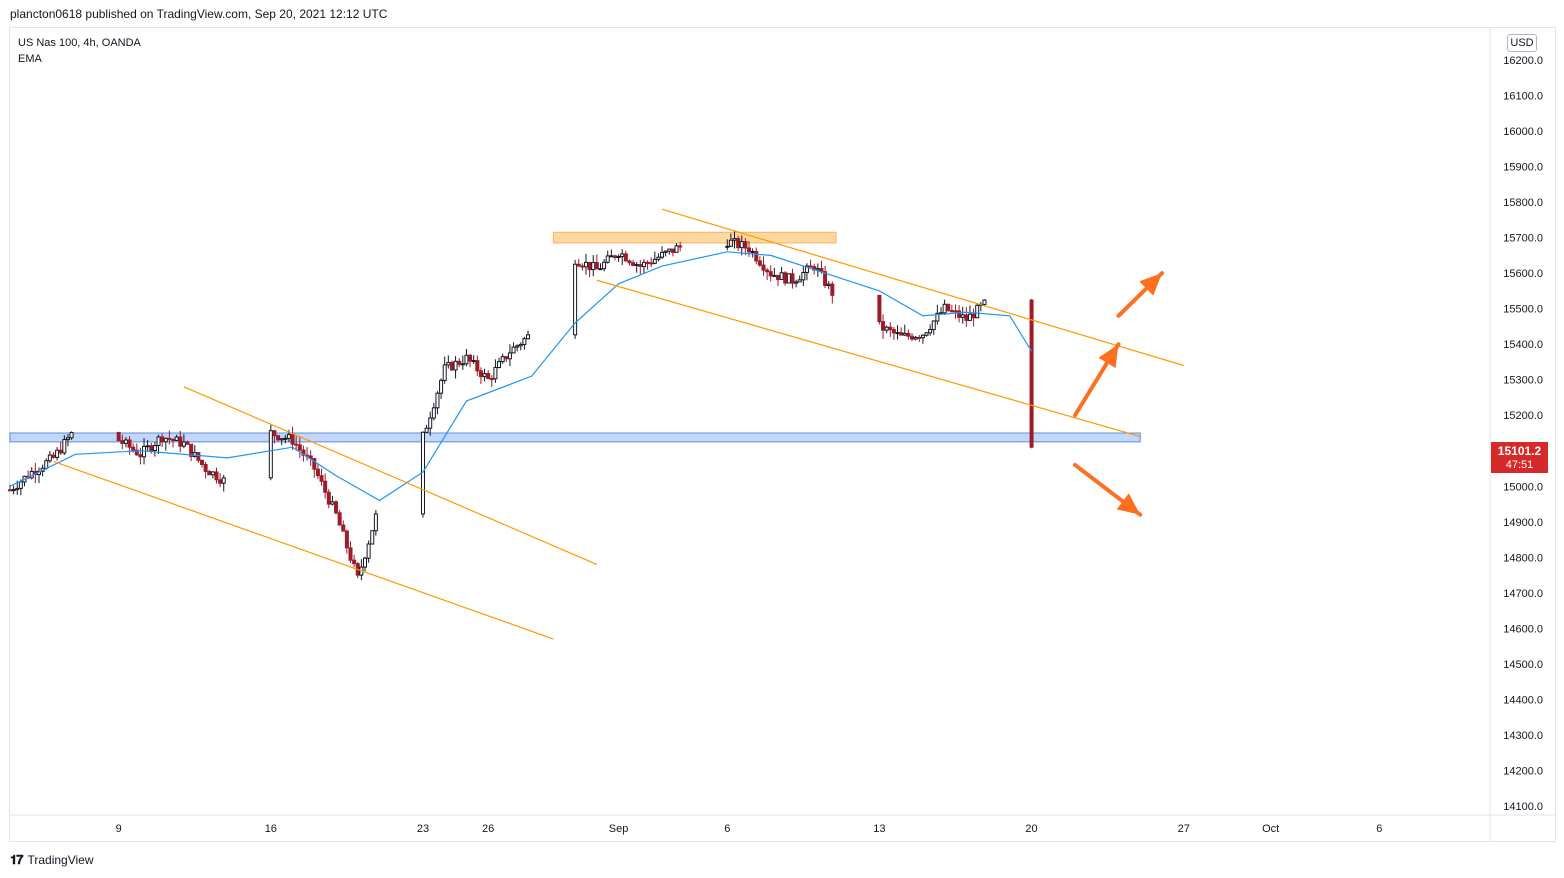 Image resolution: width=1564 pixels, height=878 pixels. Describe the element at coordinates (1523, 594) in the screenshot. I see `price-tick-label: 14700.0` at that location.